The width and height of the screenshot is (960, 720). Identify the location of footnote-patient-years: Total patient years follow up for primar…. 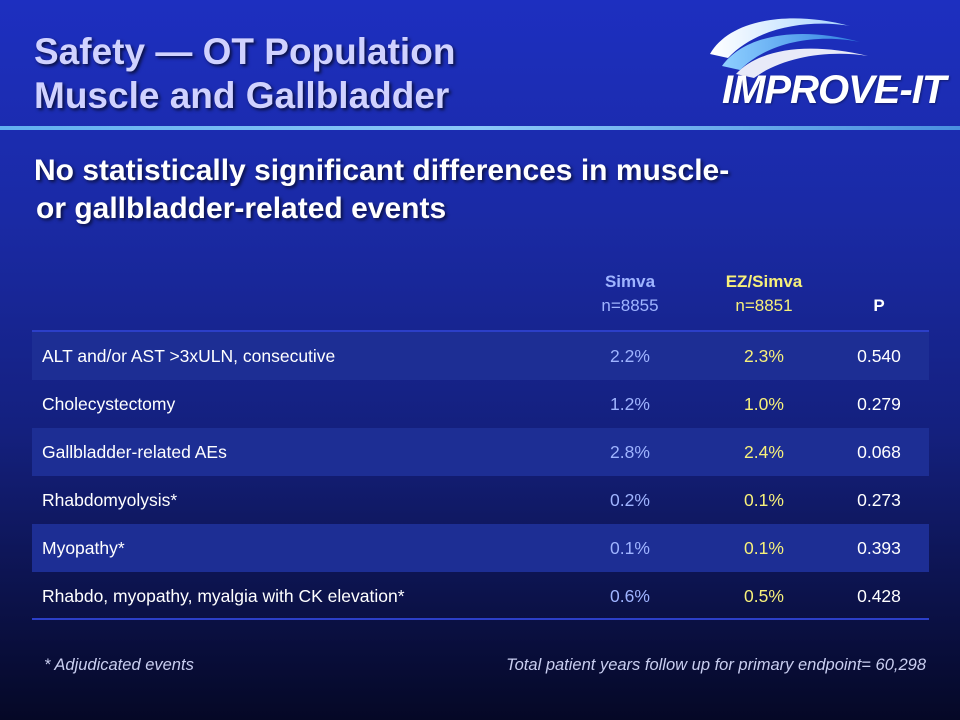
(716, 665).